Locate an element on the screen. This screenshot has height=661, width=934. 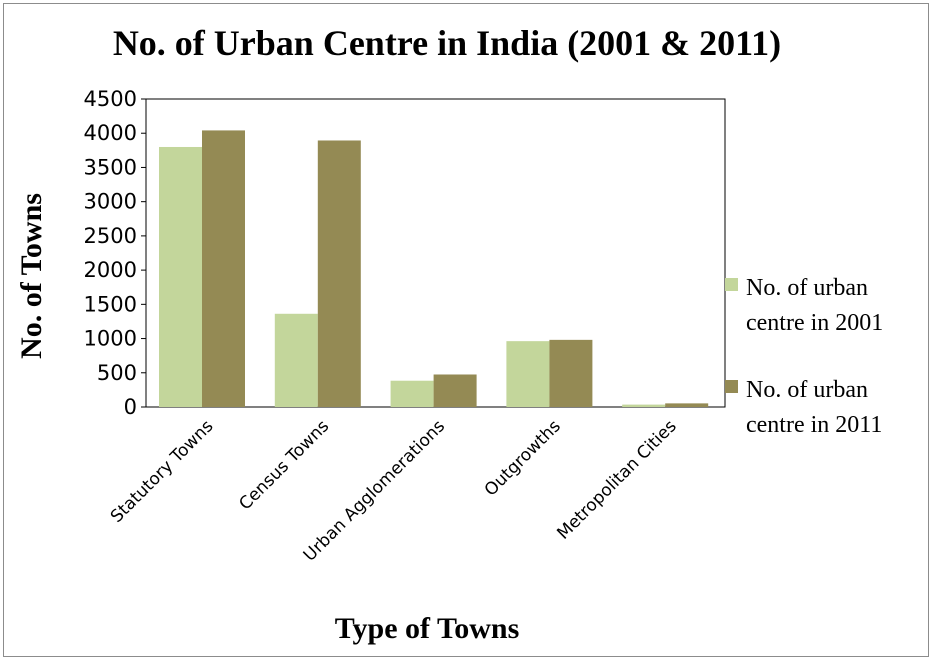
y-tick-label: 1000 is located at coordinates (110, 339).